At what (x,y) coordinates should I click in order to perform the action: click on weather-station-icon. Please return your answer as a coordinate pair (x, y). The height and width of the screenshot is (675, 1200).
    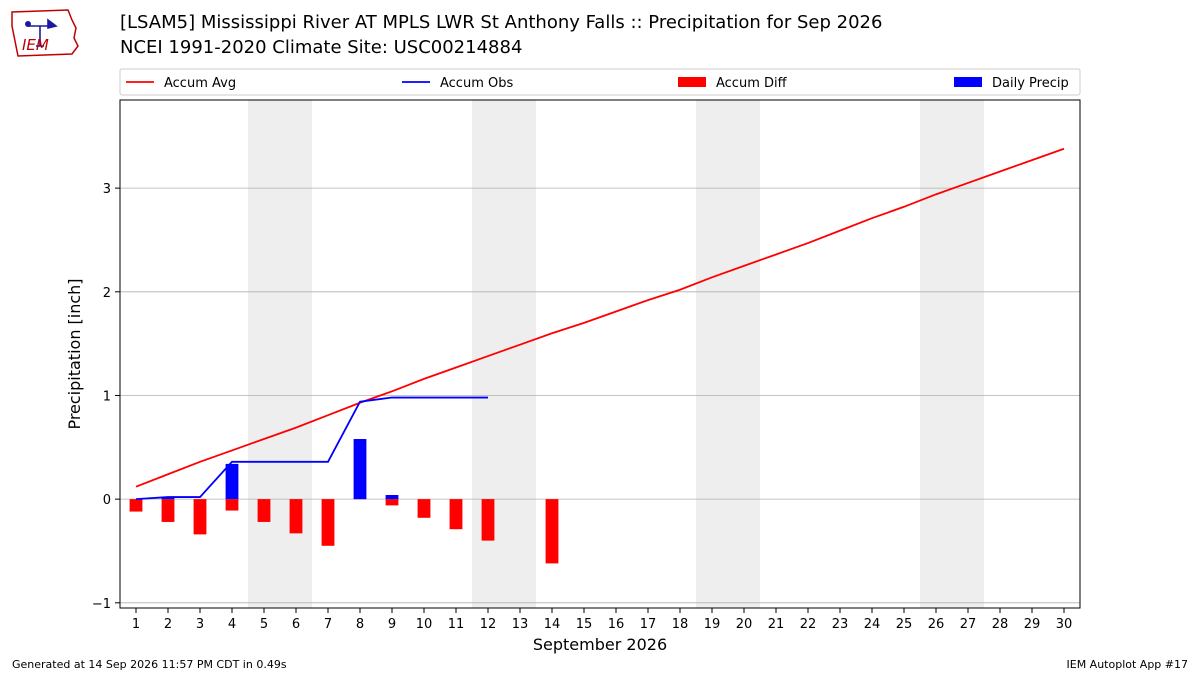
    Looking at the image, I should click on (43, 32).